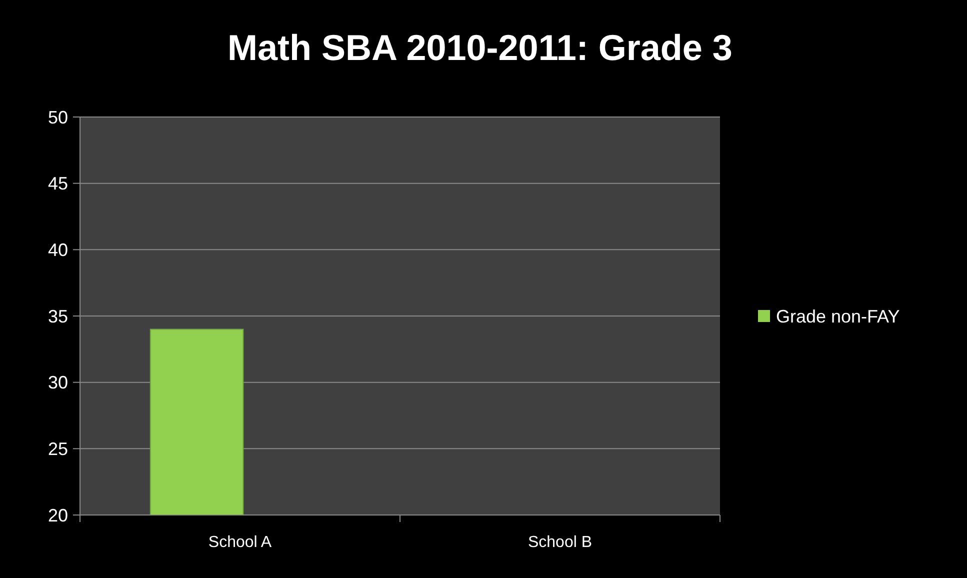 This screenshot has width=967, height=578. Describe the element at coordinates (58, 250) in the screenshot. I see `y-tick-label: 40` at that location.